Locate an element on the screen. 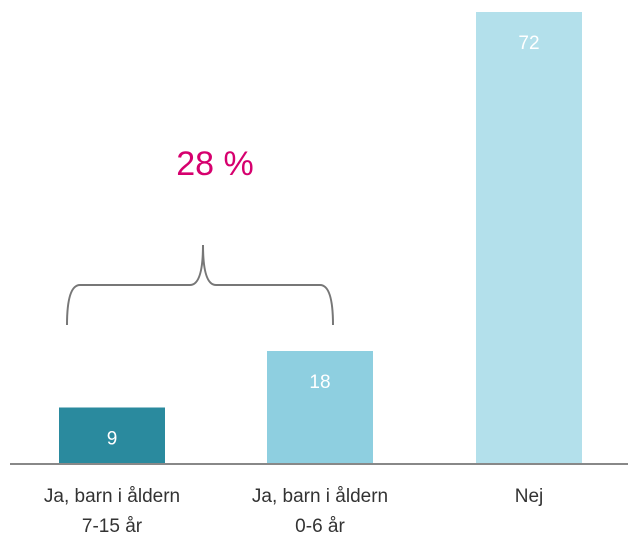  value-label: 72 is located at coordinates (528, 43).